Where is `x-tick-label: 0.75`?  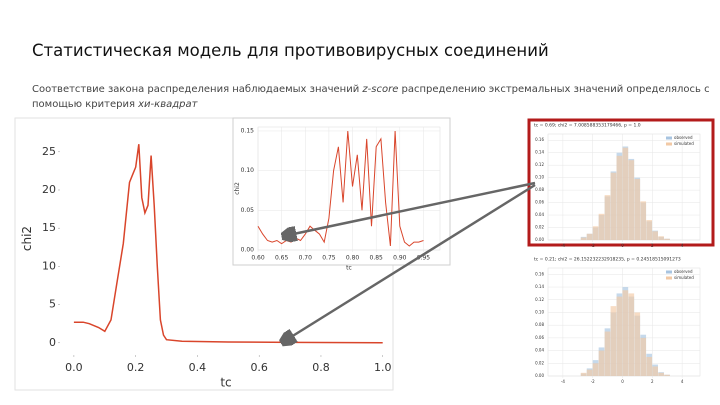 x-tick-label: 0.75 is located at coordinates (329, 258).